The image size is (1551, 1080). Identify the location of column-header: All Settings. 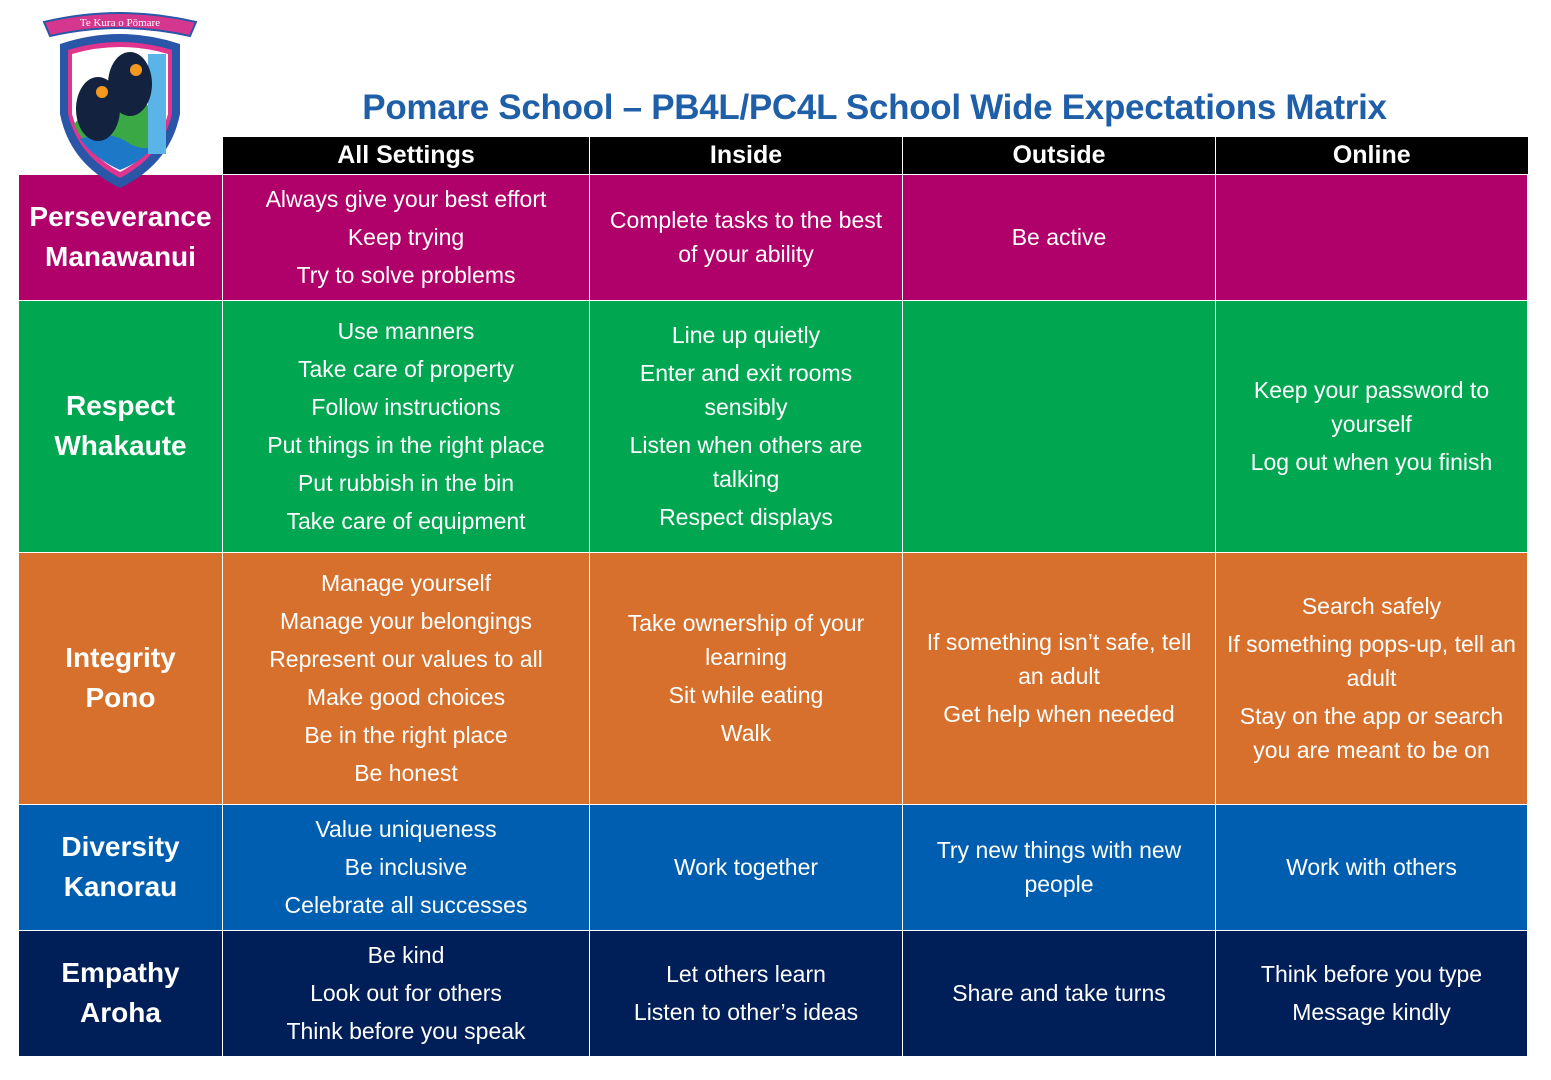
(406, 155).